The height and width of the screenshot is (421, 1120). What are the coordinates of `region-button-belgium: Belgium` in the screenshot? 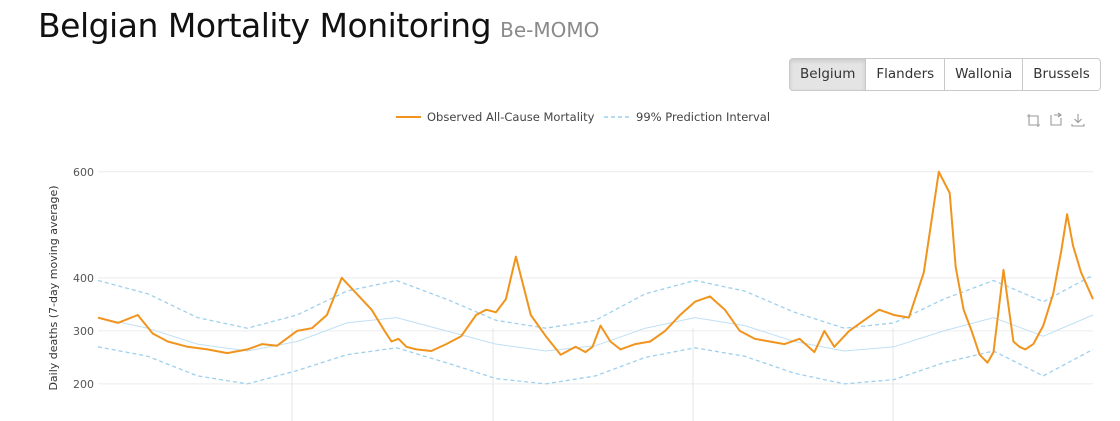 It's located at (828, 74).